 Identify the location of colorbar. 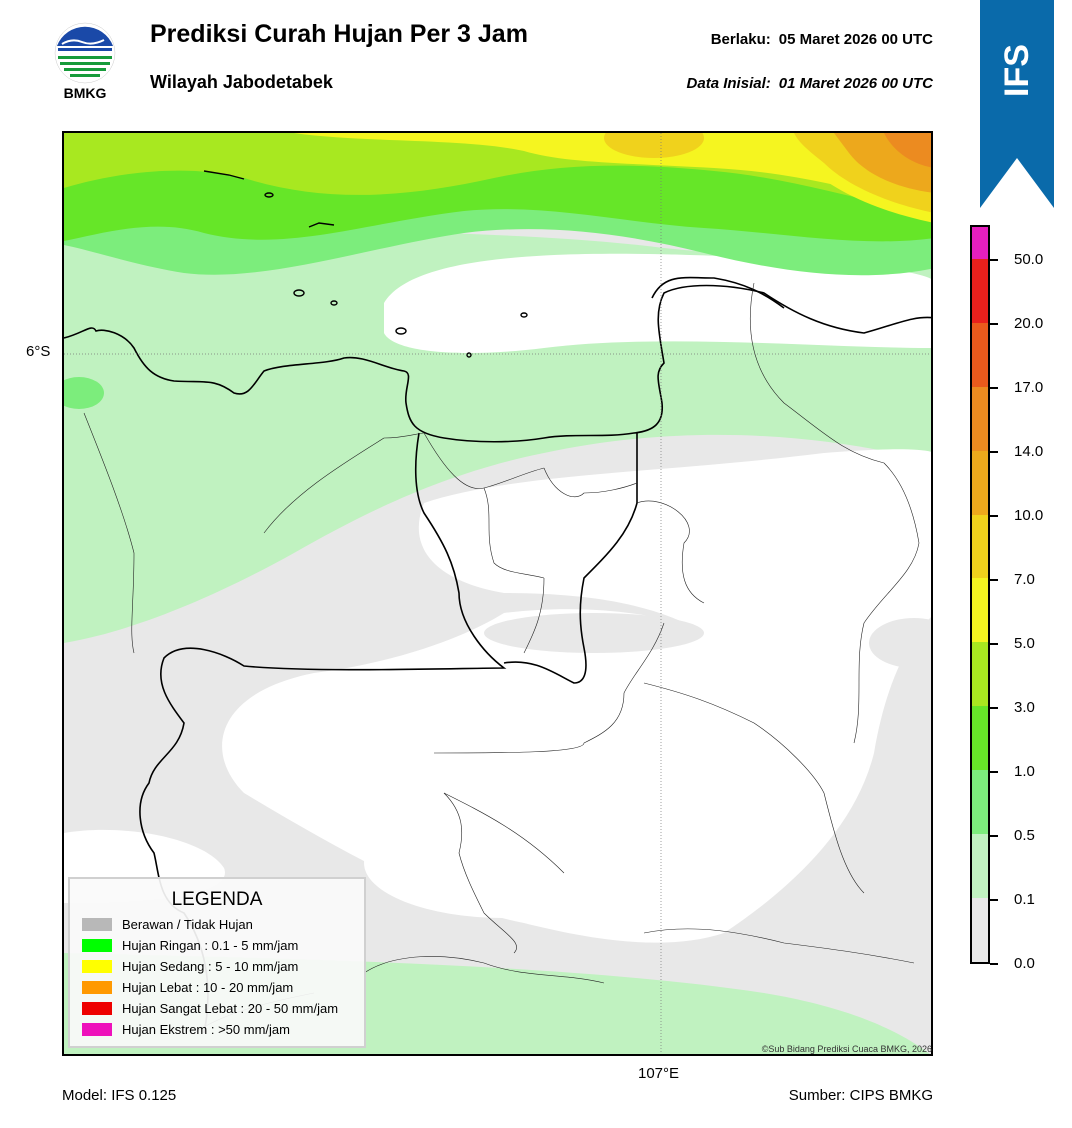
(980, 594).